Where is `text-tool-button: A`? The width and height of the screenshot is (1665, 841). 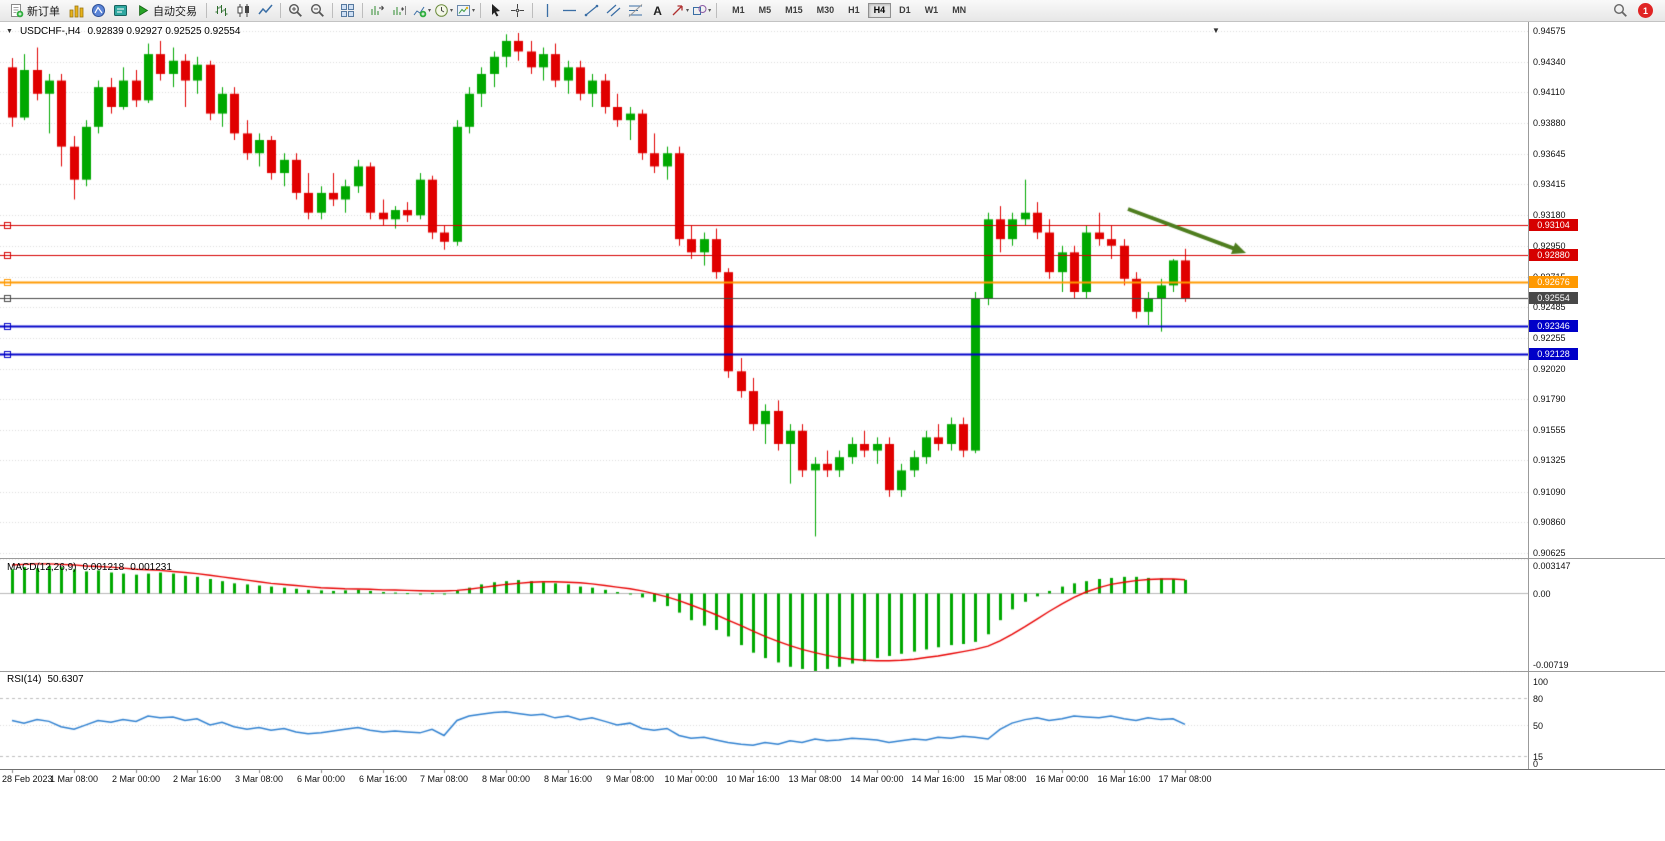
text-tool-button: A is located at coordinates (657, 11).